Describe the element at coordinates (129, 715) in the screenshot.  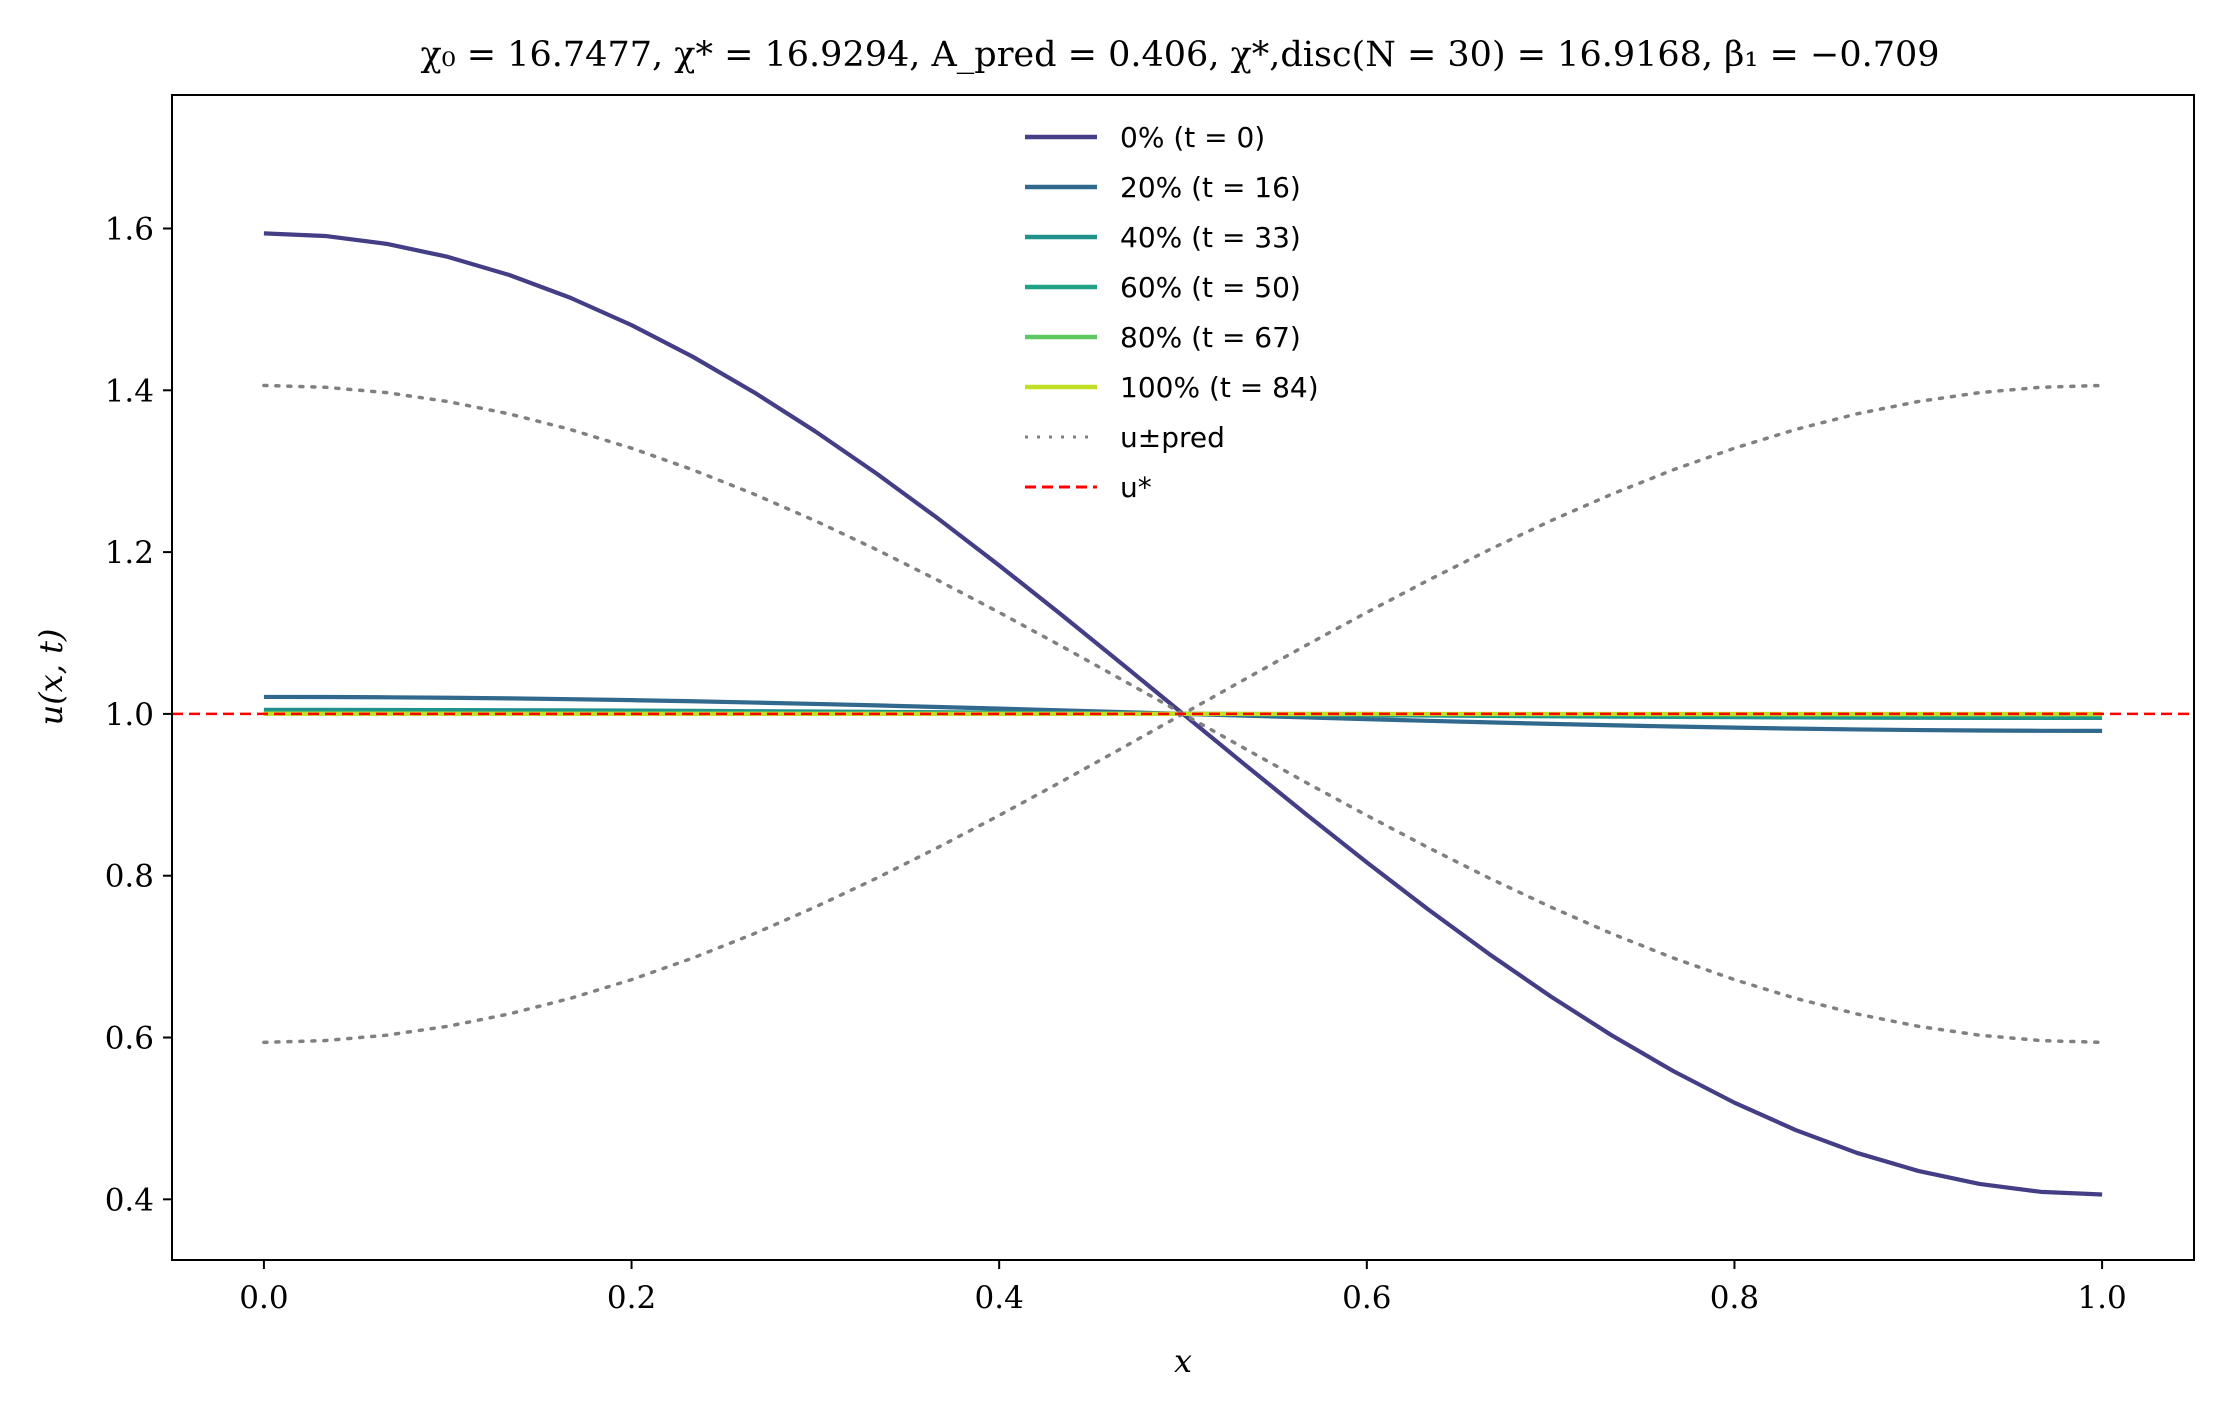
I see `y-tick-label: 1.0` at that location.